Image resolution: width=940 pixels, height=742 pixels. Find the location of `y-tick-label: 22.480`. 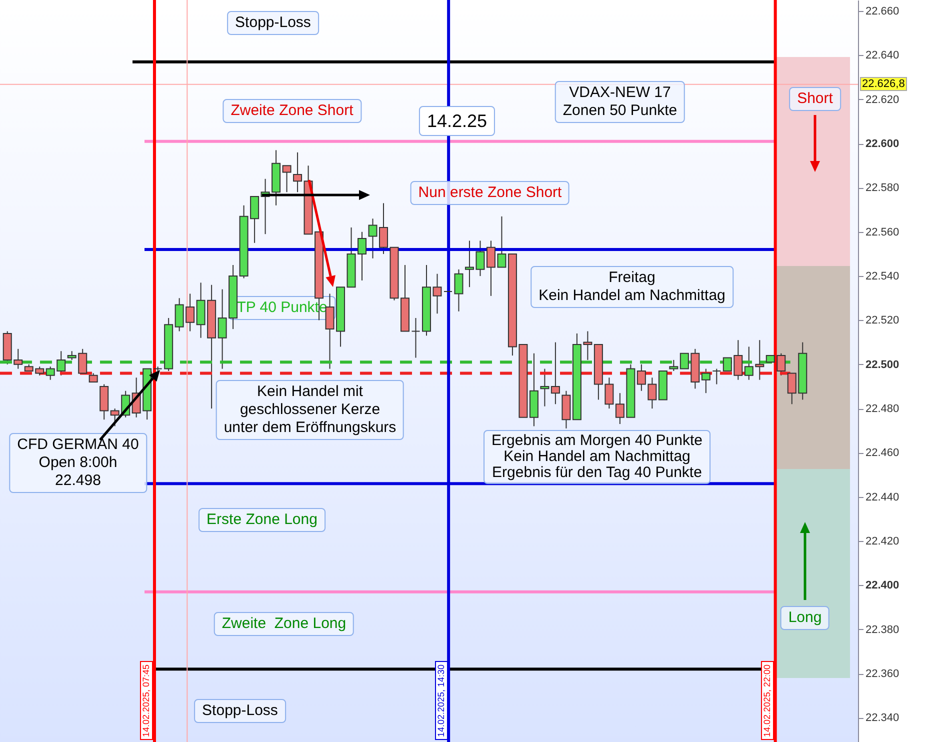

y-tick-label: 22.480 is located at coordinates (883, 409).